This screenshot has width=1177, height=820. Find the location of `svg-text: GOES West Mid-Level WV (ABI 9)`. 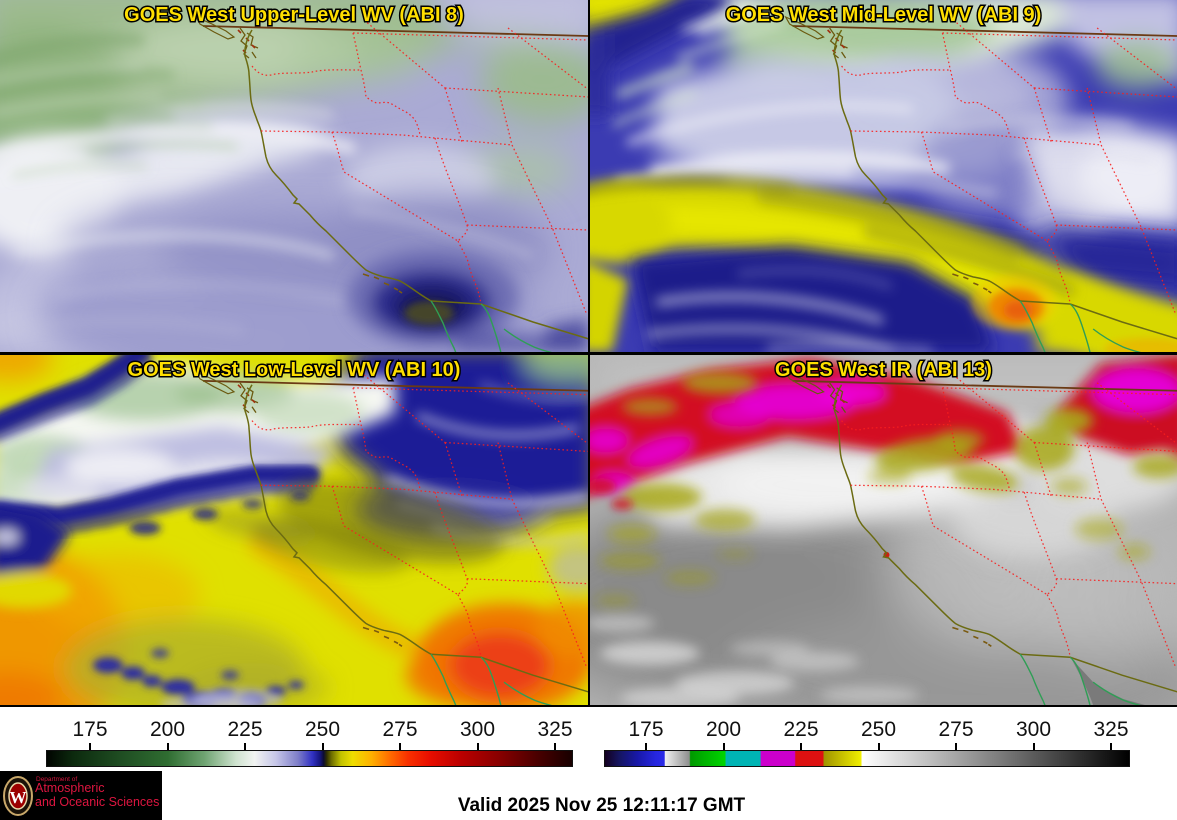

svg-text: GOES West Mid-Level WV (ABI 9) is located at coordinates (884, 15).